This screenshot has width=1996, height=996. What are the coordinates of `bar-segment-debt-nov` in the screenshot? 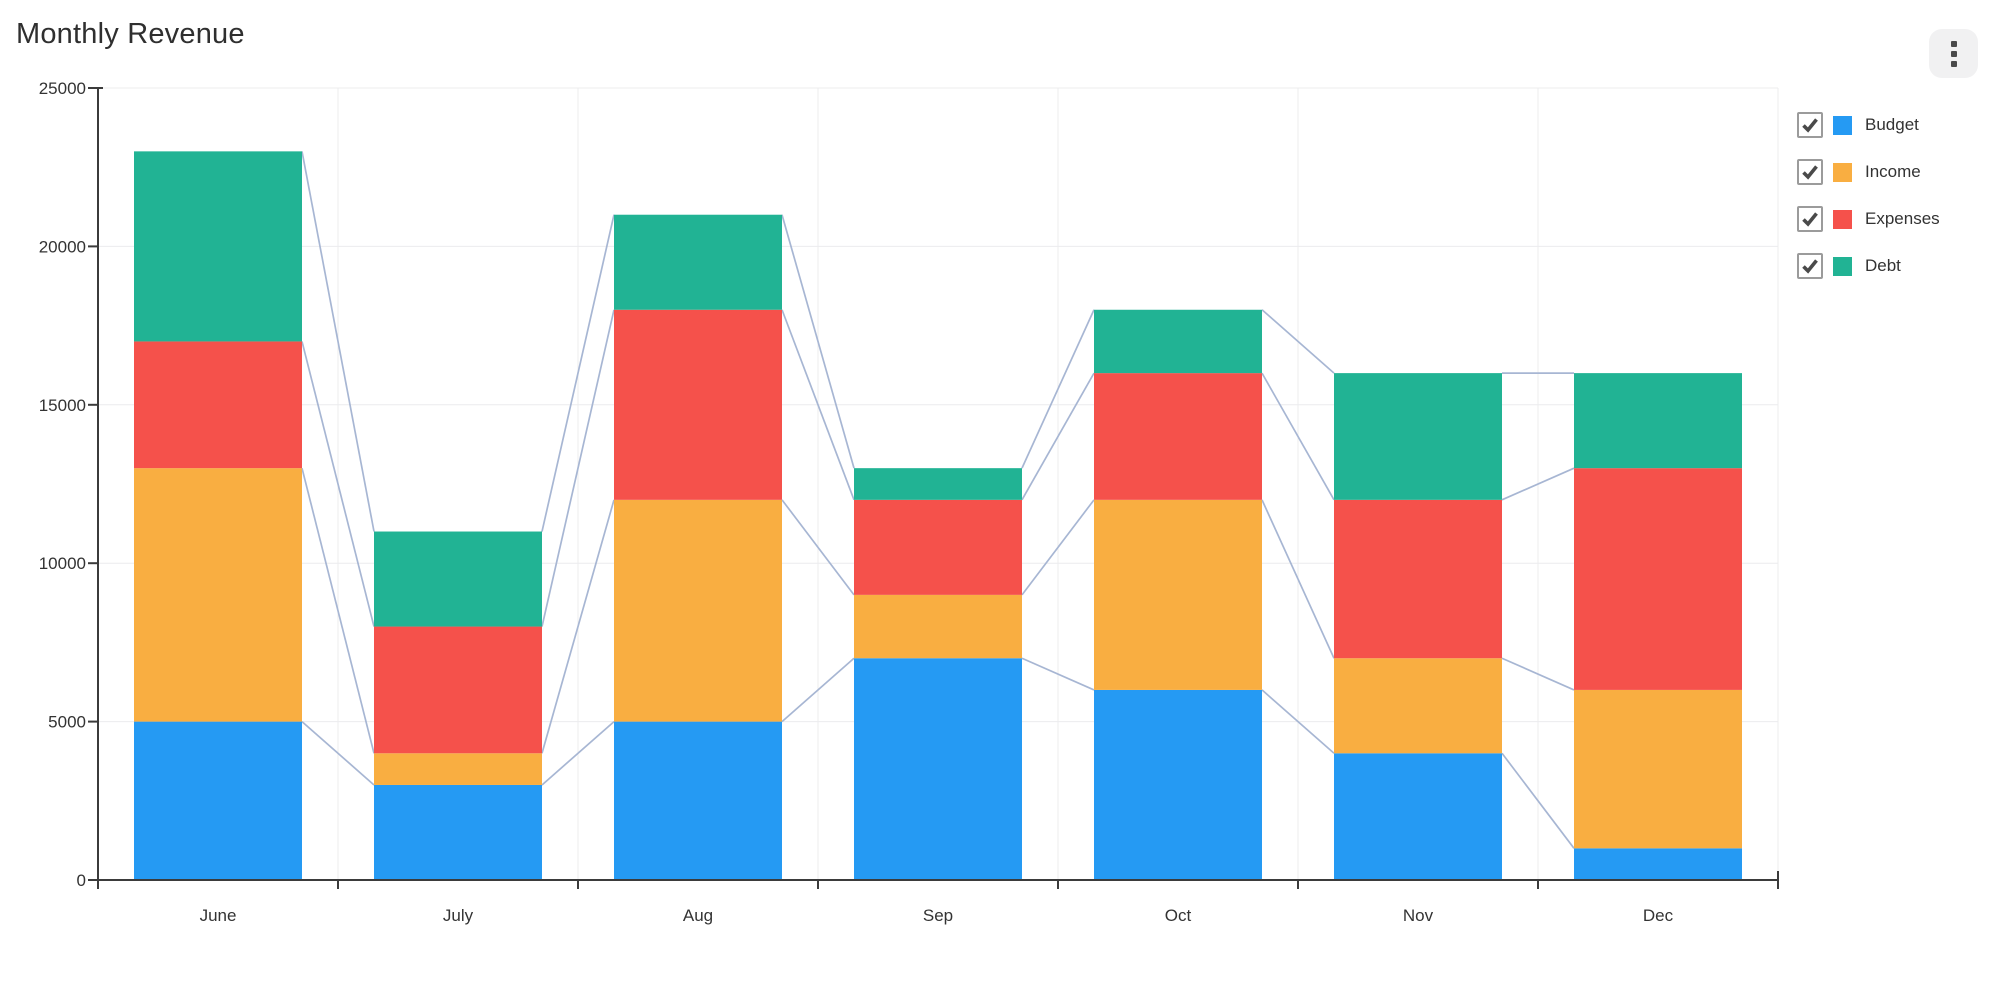 It's located at (1418, 436).